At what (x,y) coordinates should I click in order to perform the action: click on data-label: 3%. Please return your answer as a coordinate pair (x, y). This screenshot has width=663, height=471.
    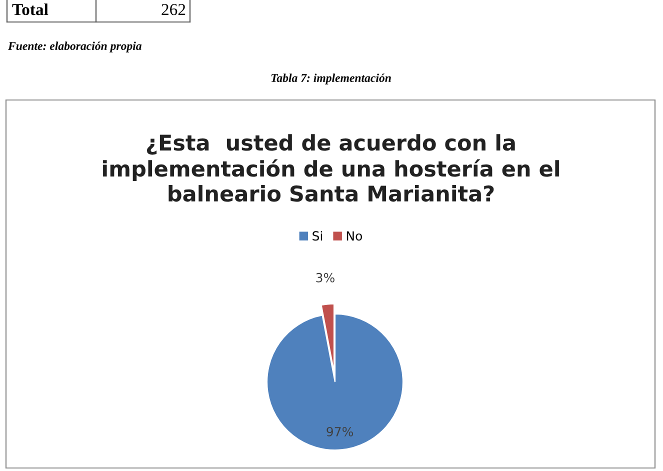
    Looking at the image, I should click on (325, 277).